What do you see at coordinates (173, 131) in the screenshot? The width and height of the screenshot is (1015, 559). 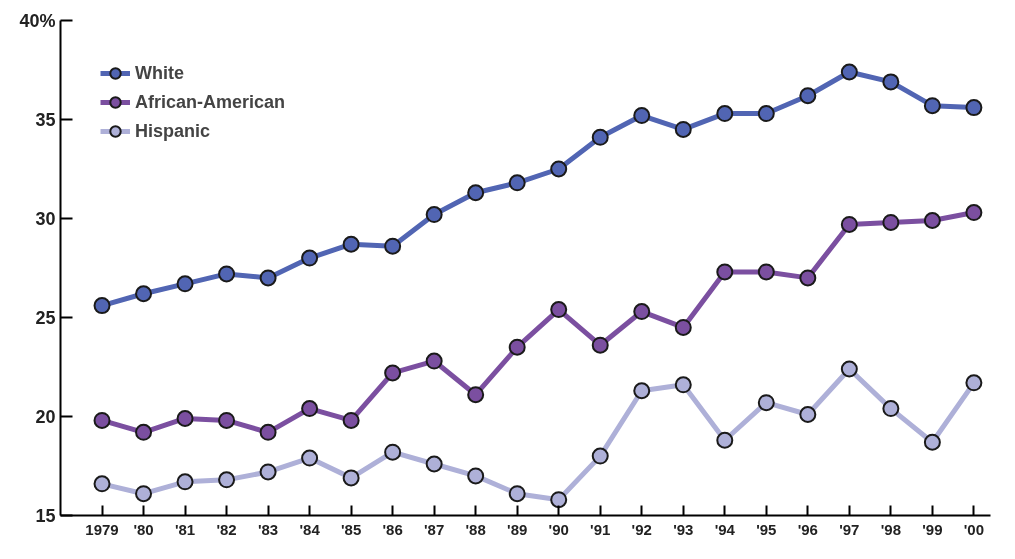 I see `legend-label: Hispanic` at bounding box center [173, 131].